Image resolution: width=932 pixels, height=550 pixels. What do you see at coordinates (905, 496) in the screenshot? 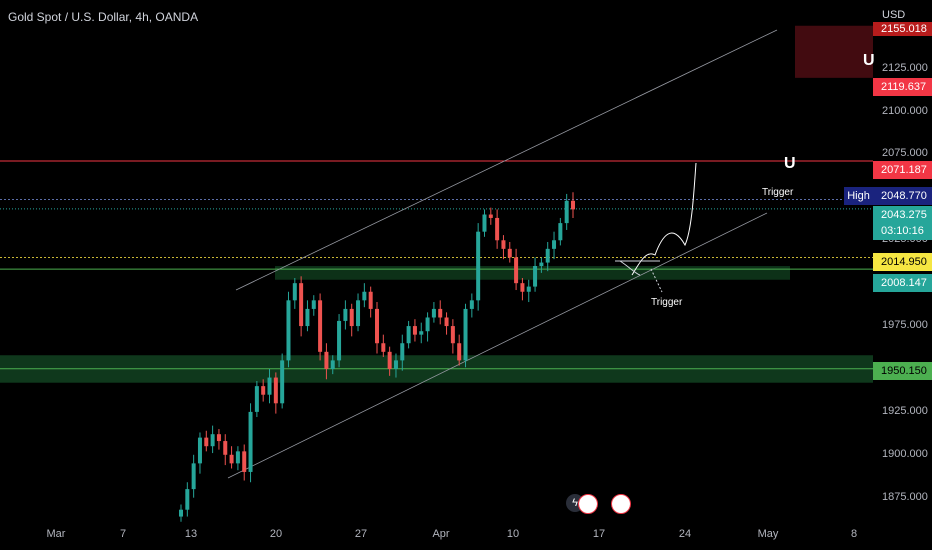
I see `y-tick-label: 1875.000` at bounding box center [905, 496].